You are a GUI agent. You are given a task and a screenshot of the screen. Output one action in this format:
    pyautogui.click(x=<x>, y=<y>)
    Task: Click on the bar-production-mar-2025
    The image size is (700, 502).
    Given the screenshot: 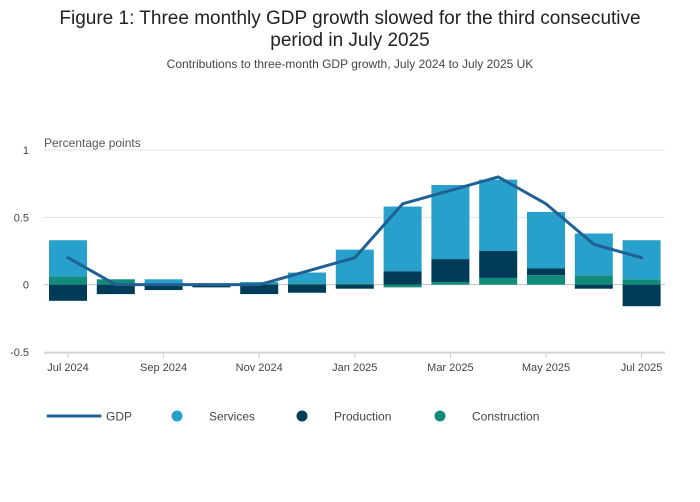 What is the action you would take?
    pyautogui.click(x=450, y=270)
    